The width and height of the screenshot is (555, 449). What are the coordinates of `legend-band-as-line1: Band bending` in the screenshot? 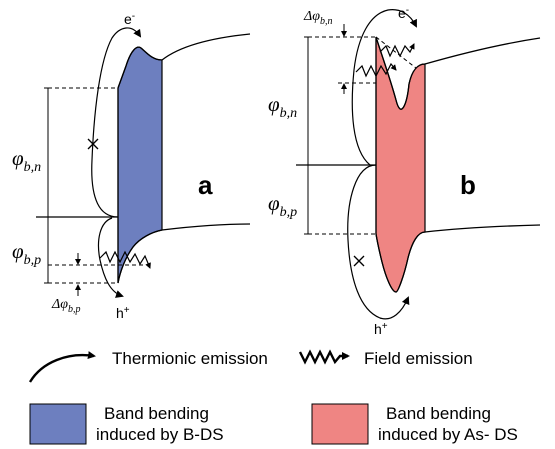 It's located at (438, 413).